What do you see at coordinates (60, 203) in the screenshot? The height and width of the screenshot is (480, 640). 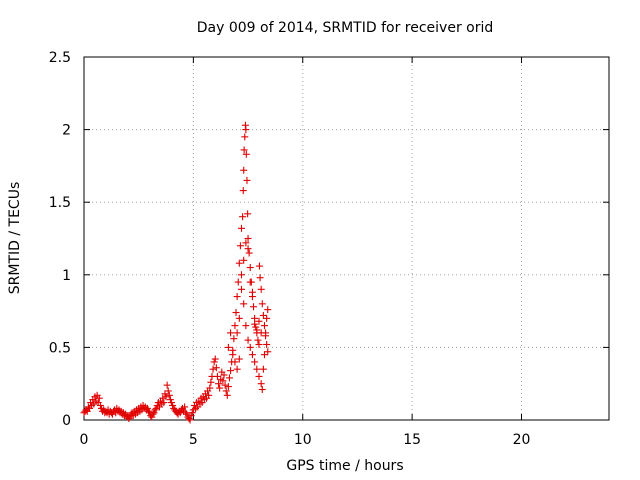 I see `y-tick-label: 1.5` at bounding box center [60, 203].